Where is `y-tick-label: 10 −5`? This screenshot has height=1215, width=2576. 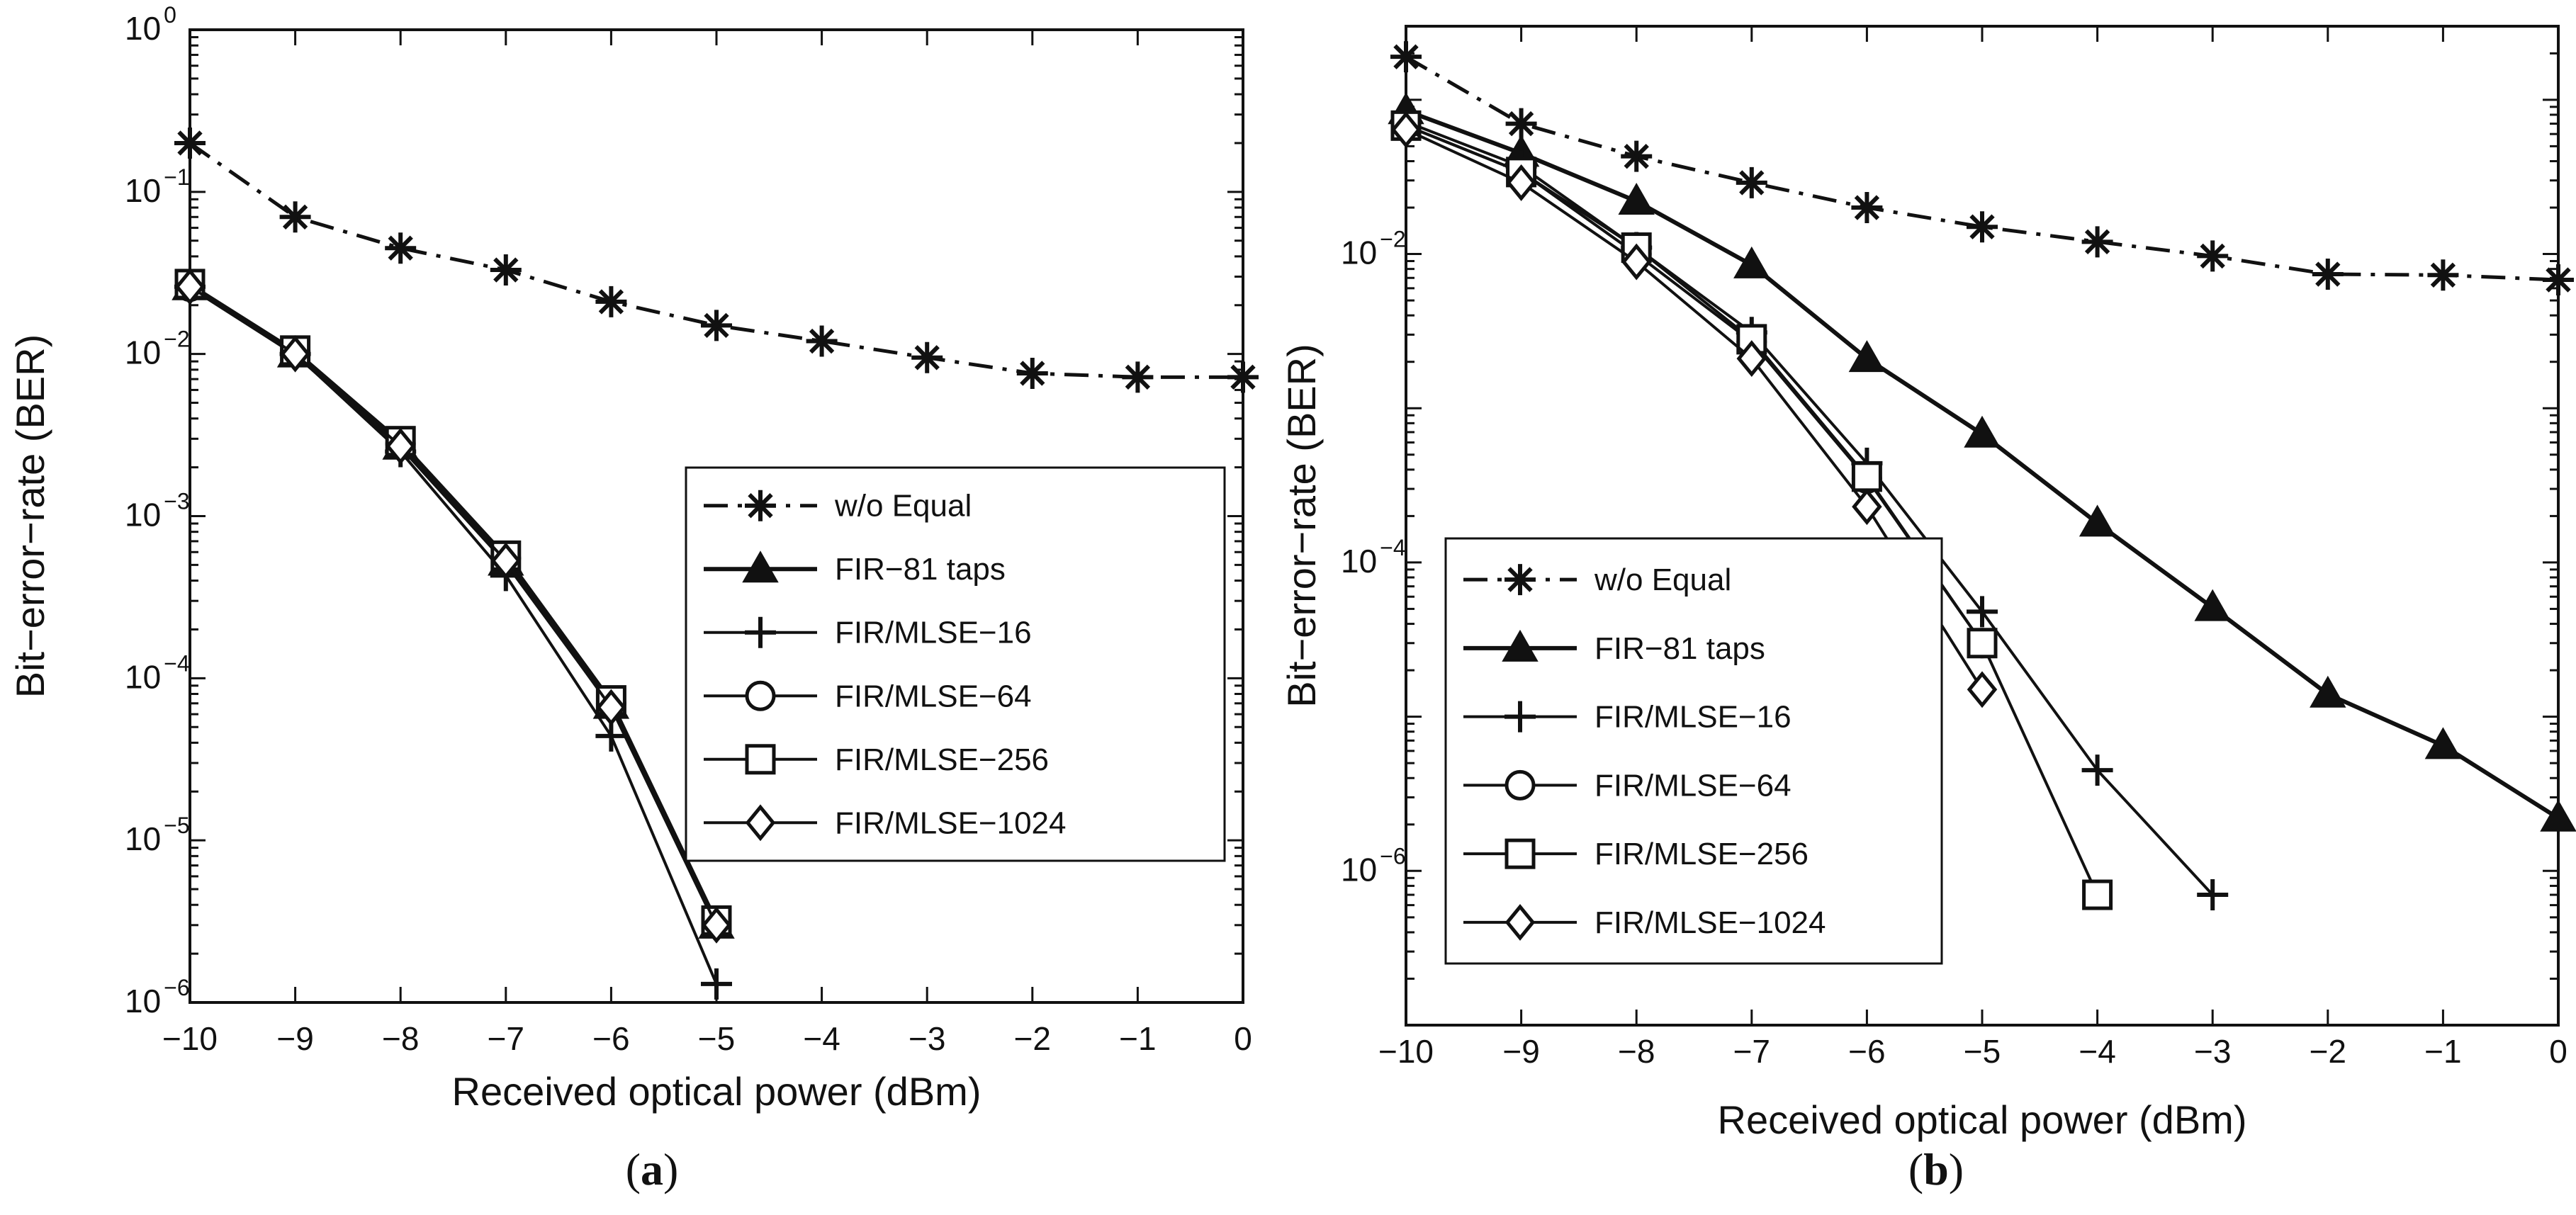
y-tick-label: 10 −5 is located at coordinates (157, 835).